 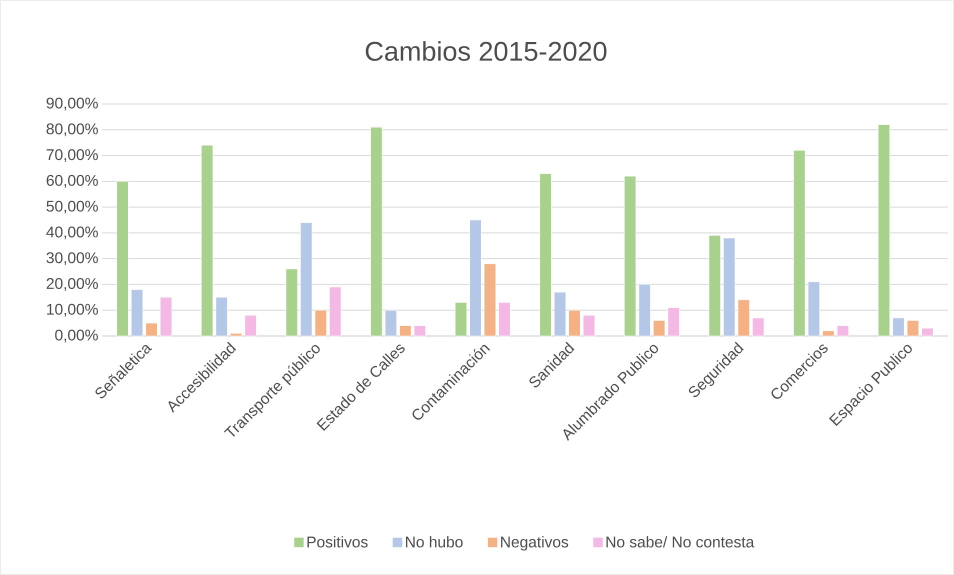 What do you see at coordinates (72, 259) in the screenshot?
I see `y-tick-label: 30,00%` at bounding box center [72, 259].